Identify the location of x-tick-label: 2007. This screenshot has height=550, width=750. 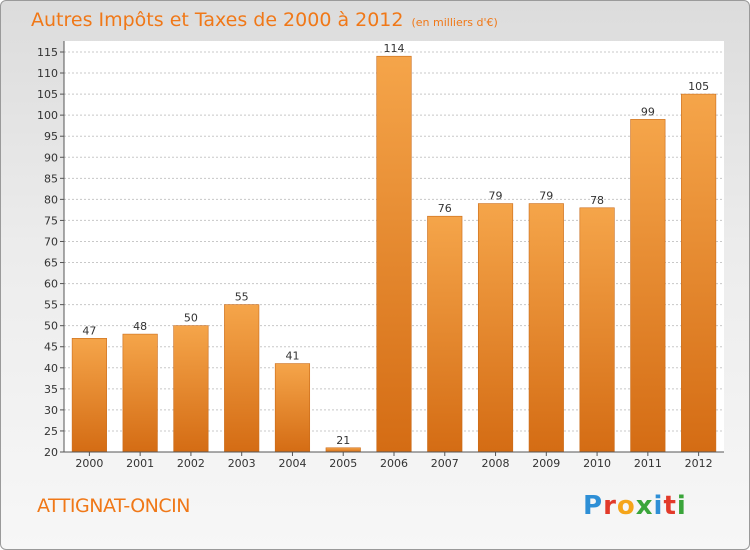
(445, 463).